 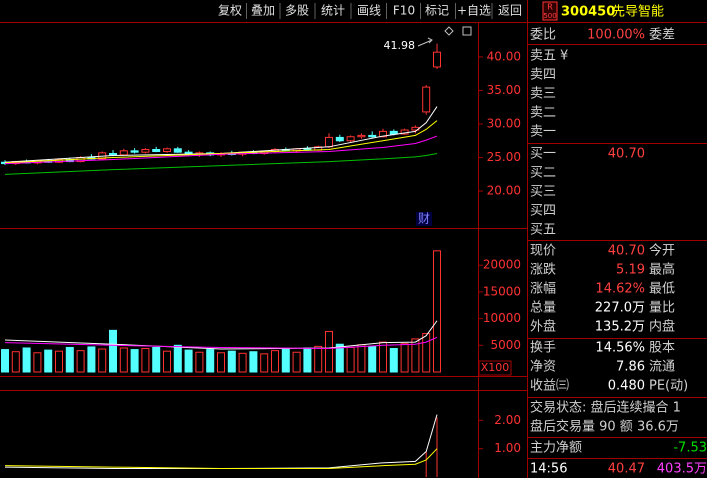 I want to click on y-tick-label: 20.00, so click(x=504, y=191).